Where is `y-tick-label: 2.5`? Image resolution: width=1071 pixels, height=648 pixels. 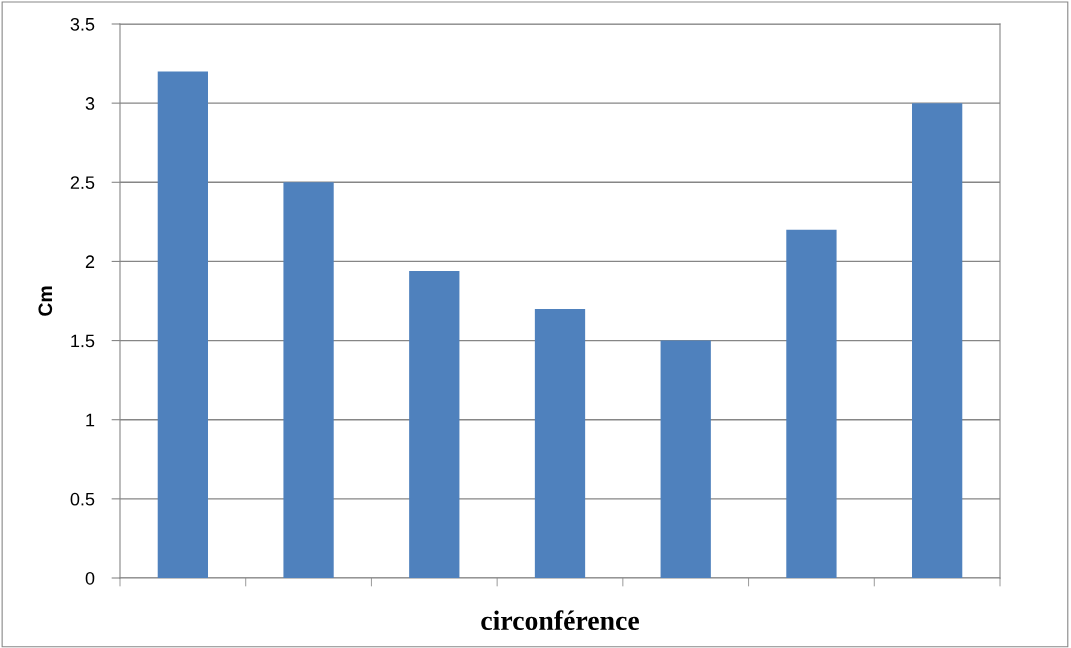
y-tick-label: 2.5 is located at coordinates (82, 183).